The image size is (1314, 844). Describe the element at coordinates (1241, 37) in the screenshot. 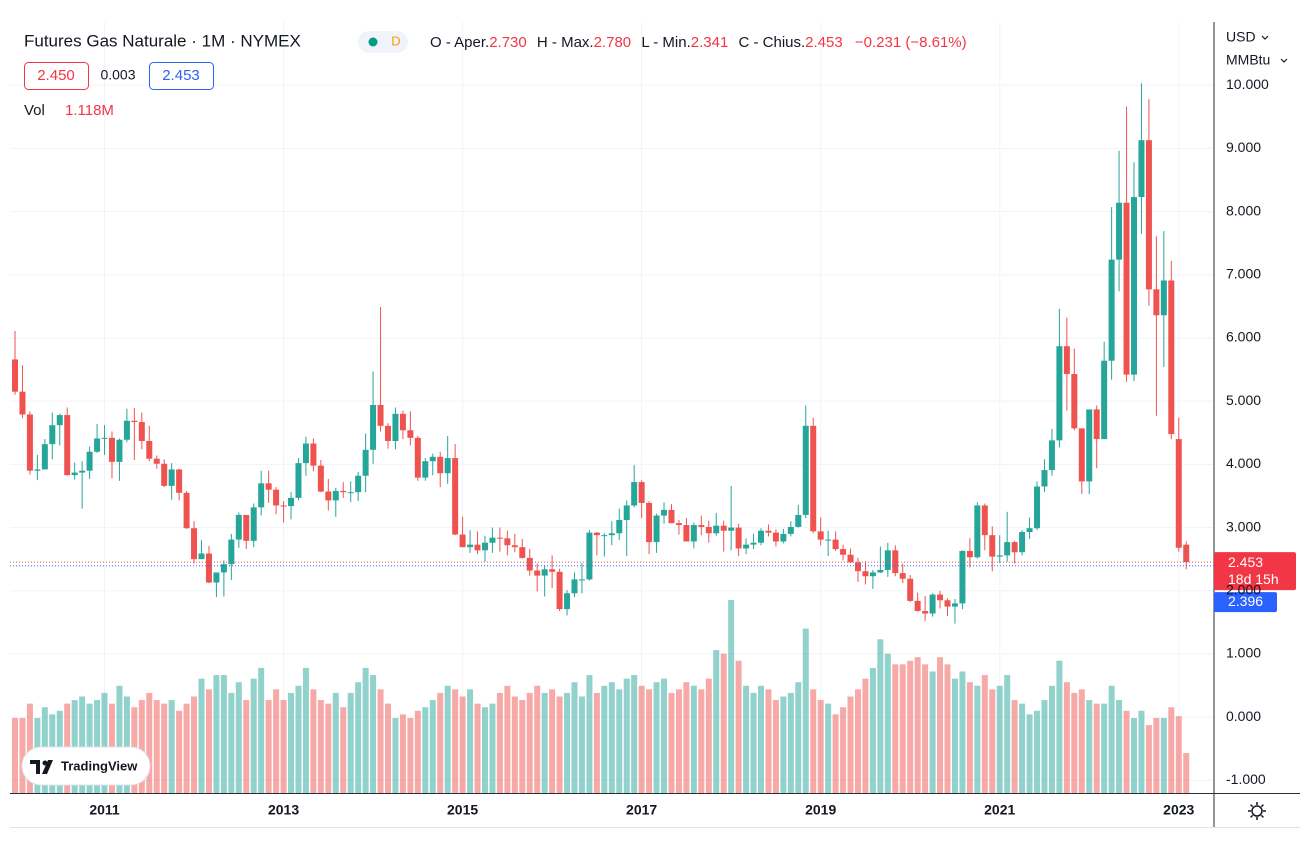

I see `currency-unit: USD` at that location.